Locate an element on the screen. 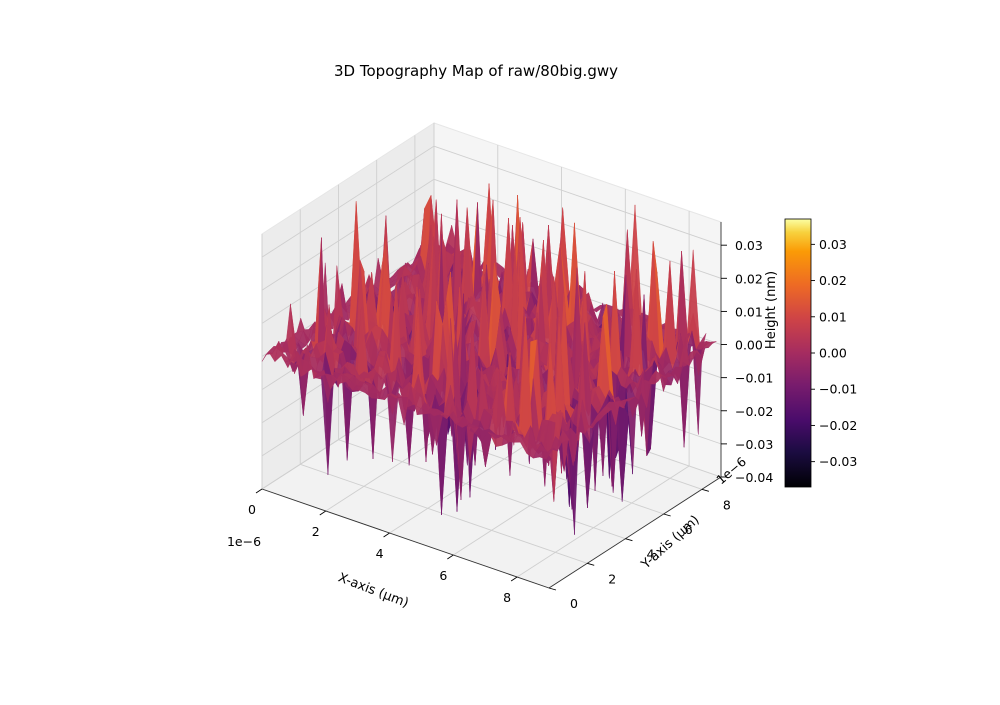 The height and width of the screenshot is (705, 1000). x-tick-label: 4 is located at coordinates (380, 553).